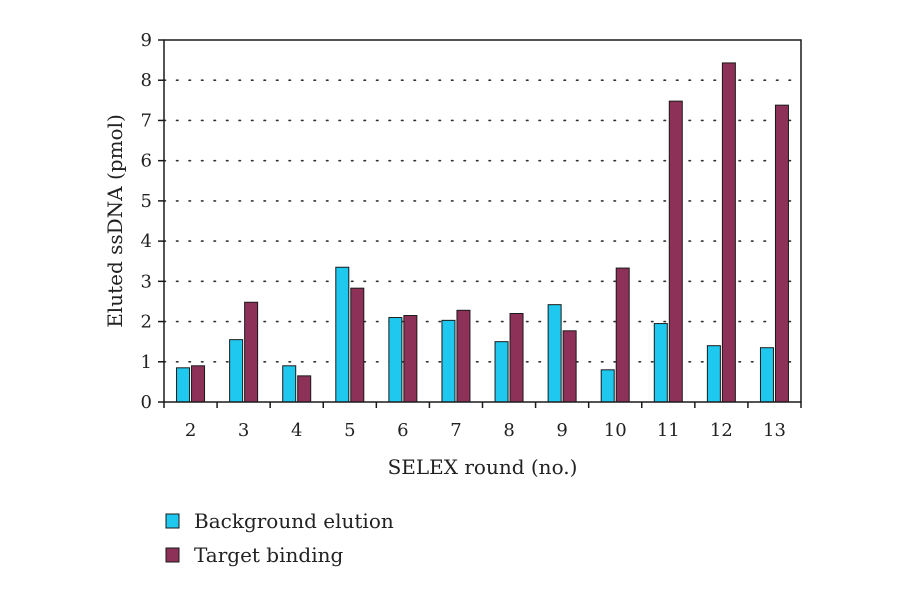 This screenshot has width=900, height=594. Describe the element at coordinates (561, 430) in the screenshot. I see `x-tick-label-9: 9` at that location.